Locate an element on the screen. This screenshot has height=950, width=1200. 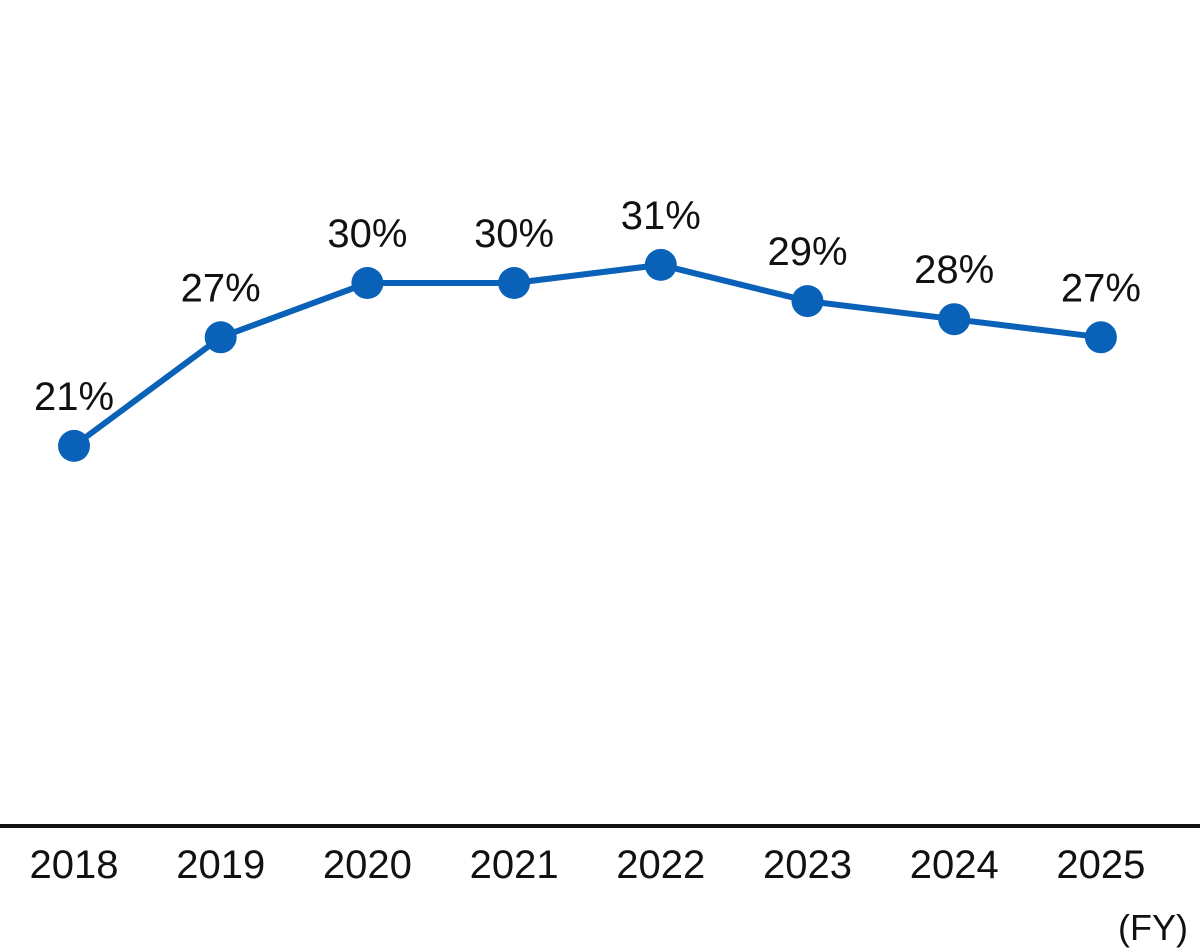
data-label-2024: 28% is located at coordinates (954, 270).